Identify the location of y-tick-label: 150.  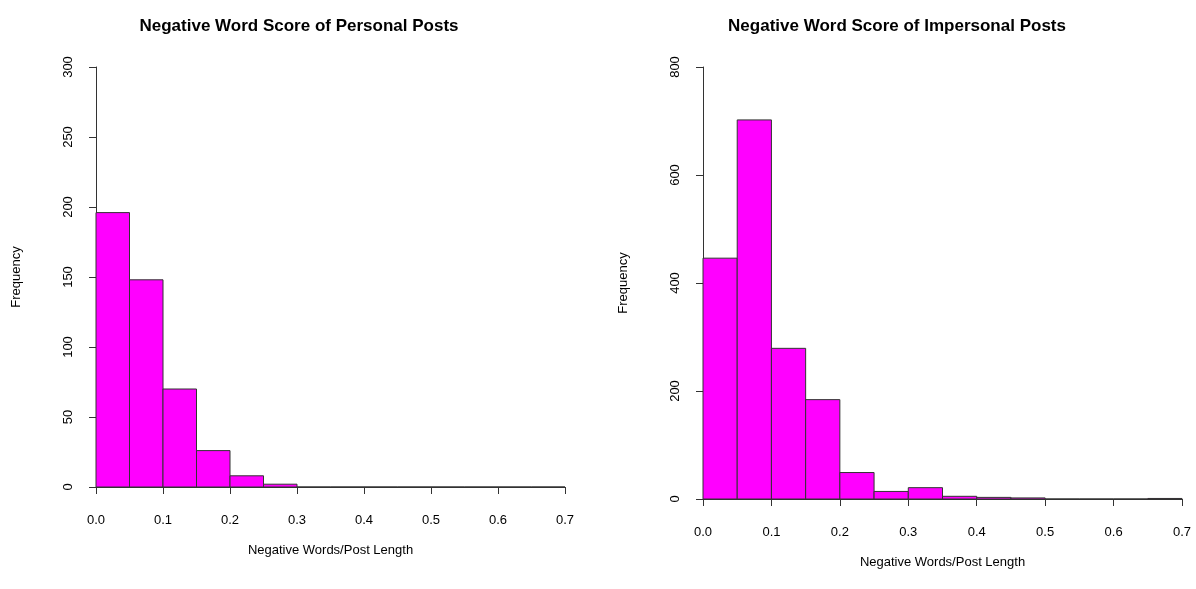
(67, 277).